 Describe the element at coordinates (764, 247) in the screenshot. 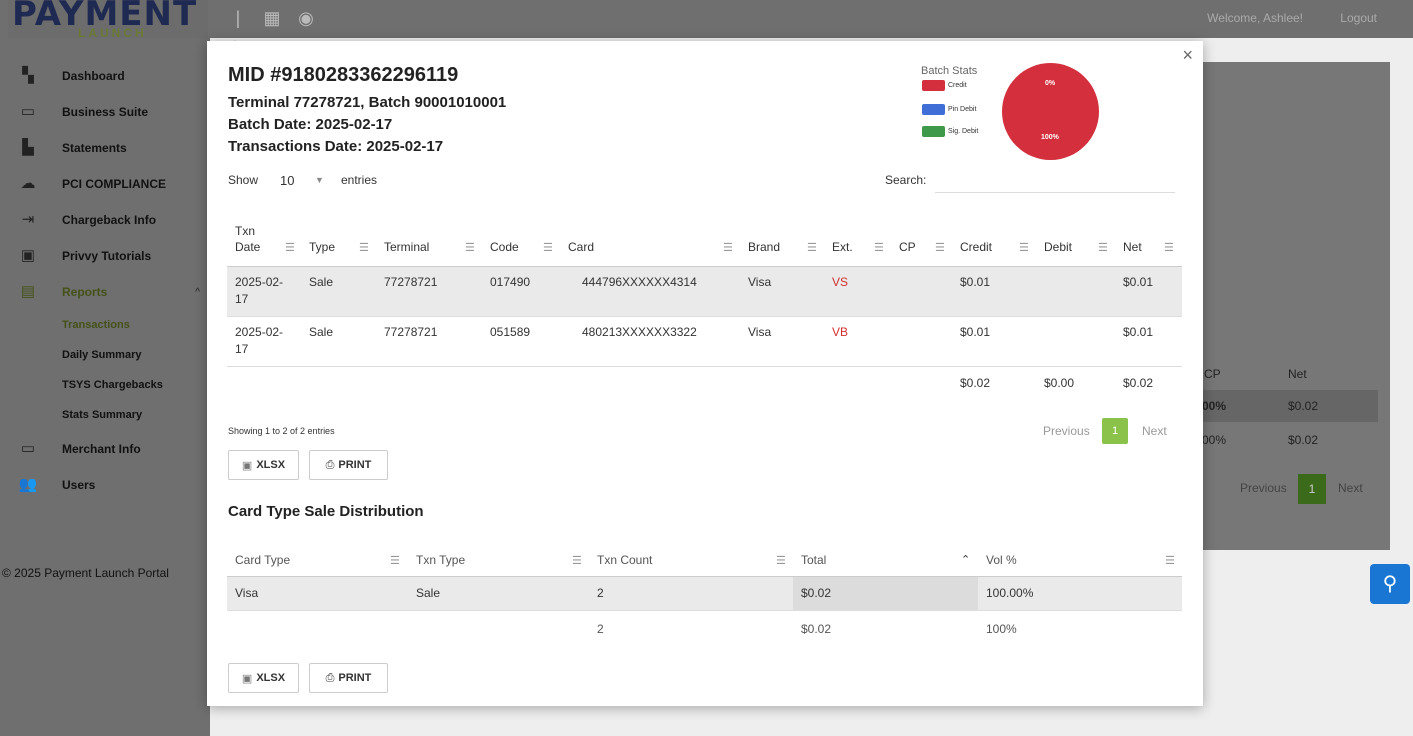

I see `col-header-brand: Brand` at that location.